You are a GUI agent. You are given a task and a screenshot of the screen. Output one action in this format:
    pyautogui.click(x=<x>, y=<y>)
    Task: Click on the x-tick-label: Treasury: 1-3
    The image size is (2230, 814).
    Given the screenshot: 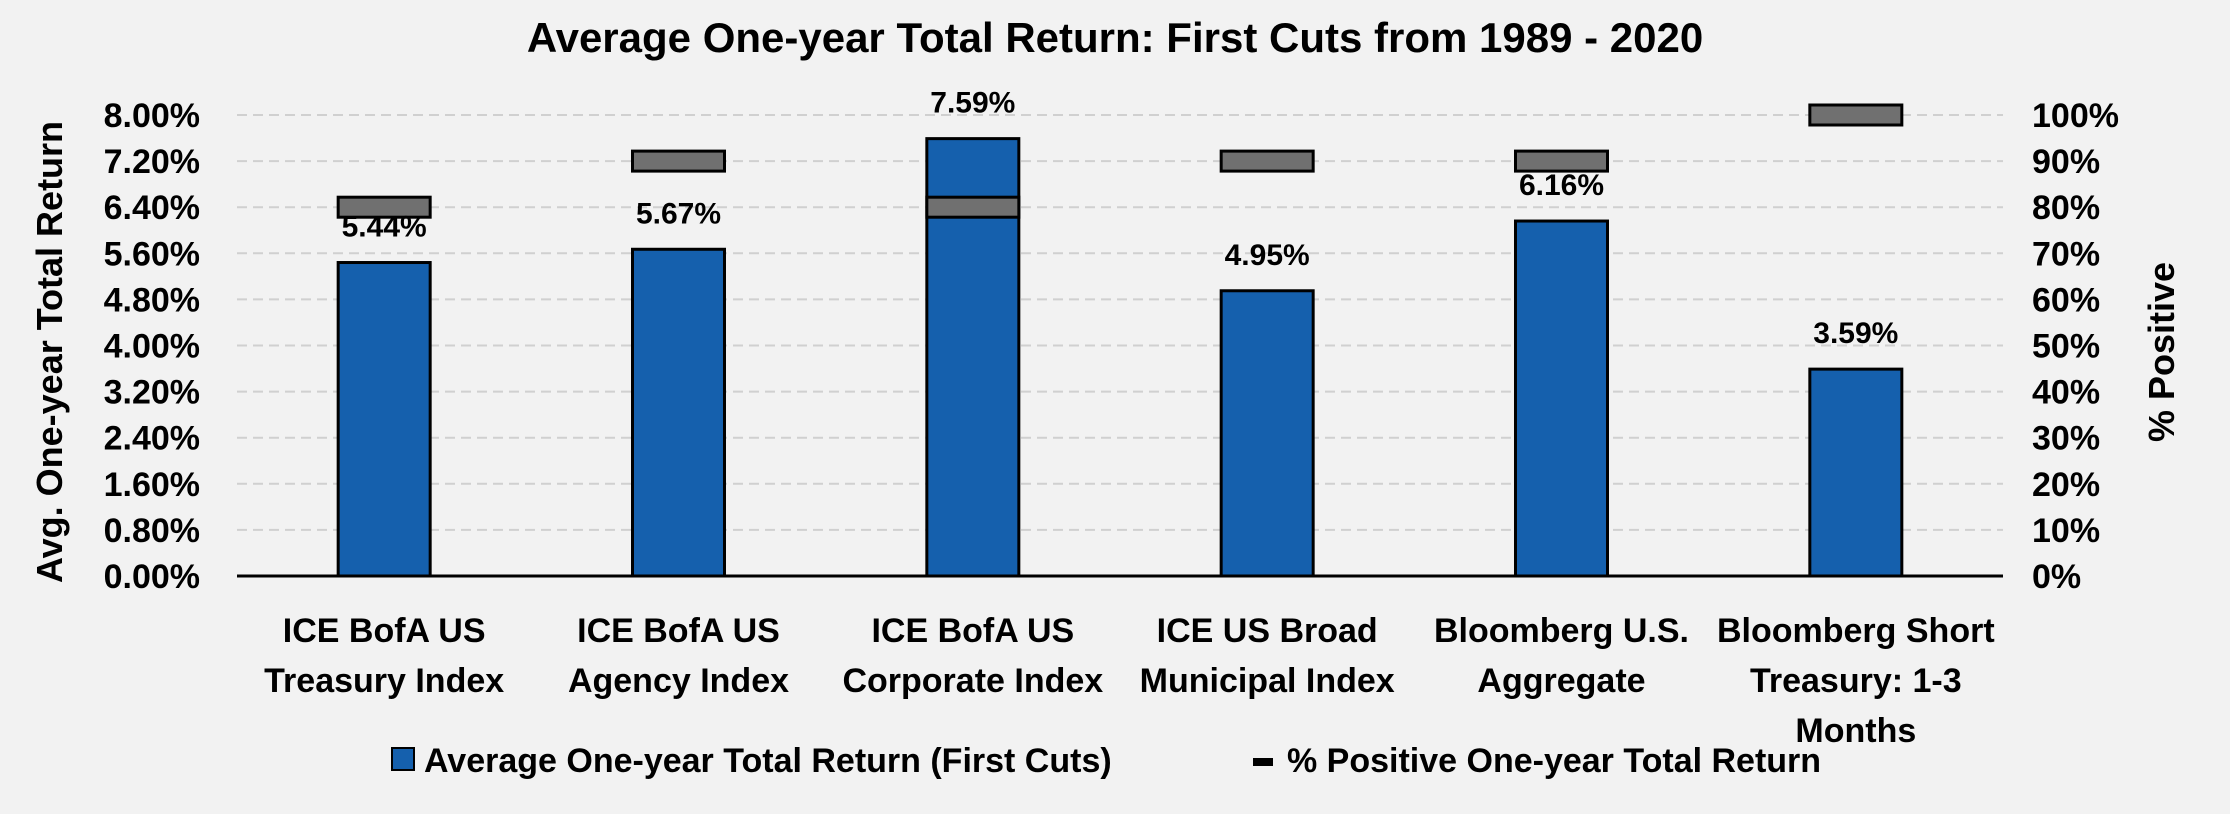 What is the action you would take?
    pyautogui.click(x=1856, y=681)
    